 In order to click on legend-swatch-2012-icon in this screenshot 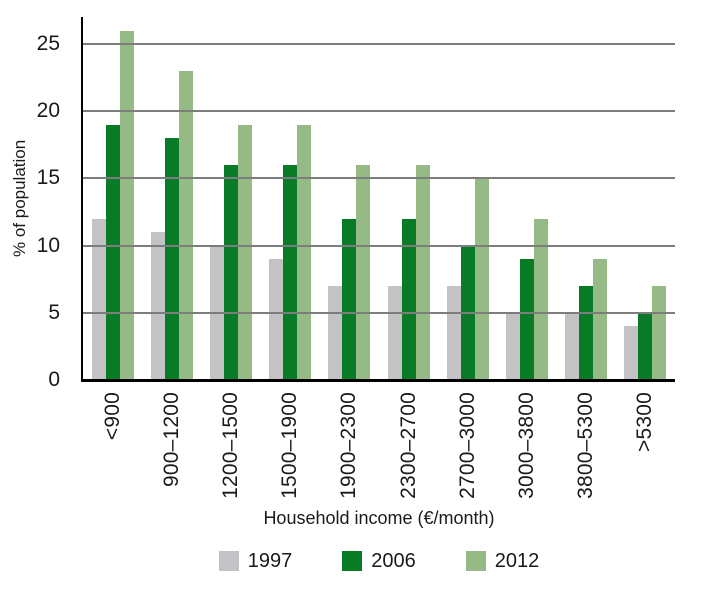, I will do `click(475, 561)`.